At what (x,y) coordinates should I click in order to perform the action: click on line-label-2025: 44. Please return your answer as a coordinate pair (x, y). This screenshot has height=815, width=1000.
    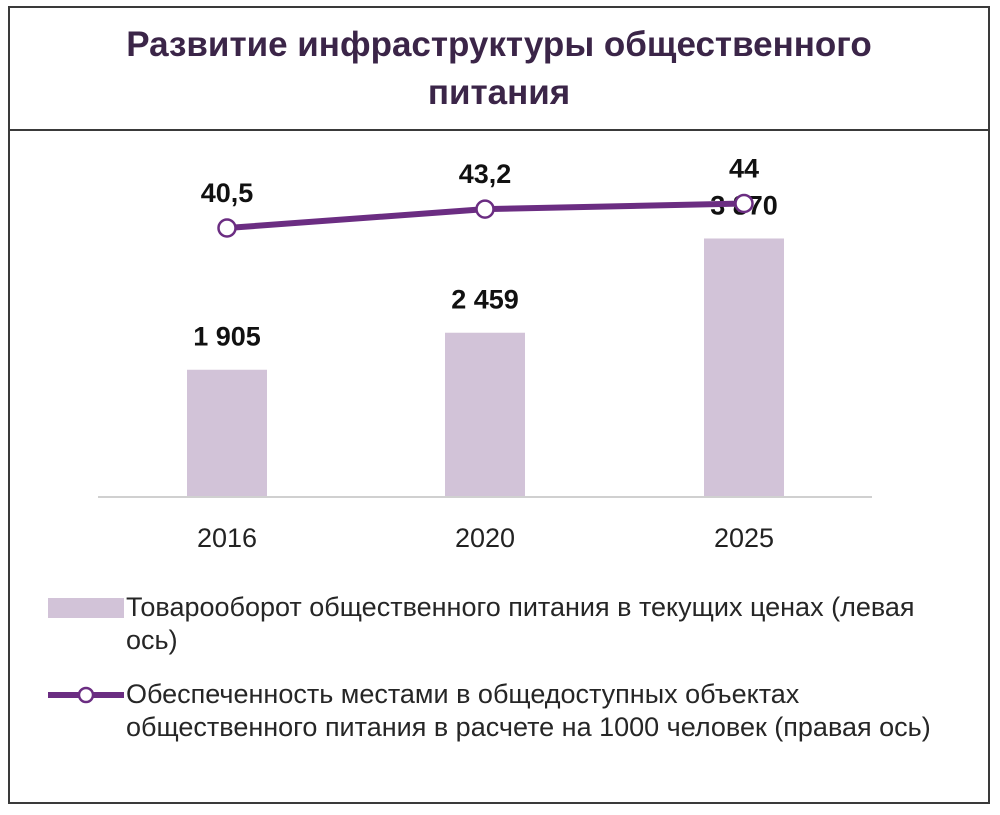
    Looking at the image, I should click on (744, 169).